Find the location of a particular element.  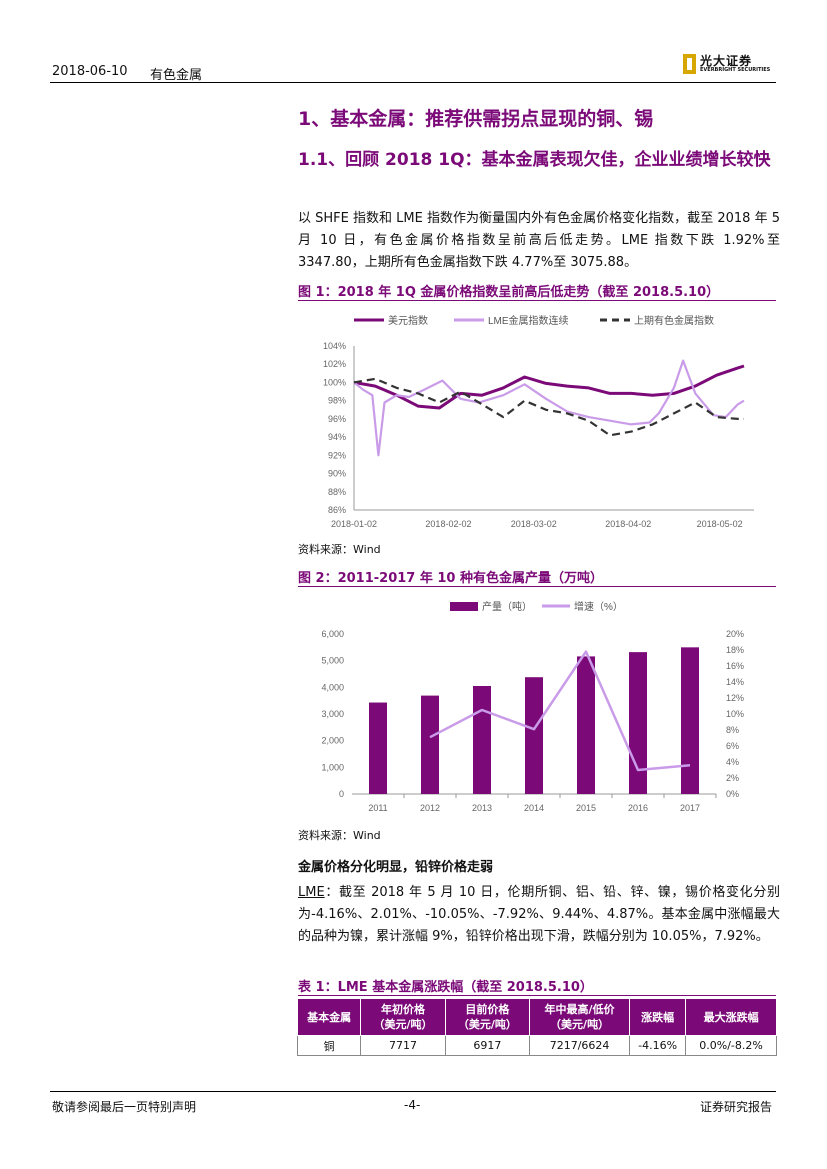

page-number: -4- is located at coordinates (412, 1105).